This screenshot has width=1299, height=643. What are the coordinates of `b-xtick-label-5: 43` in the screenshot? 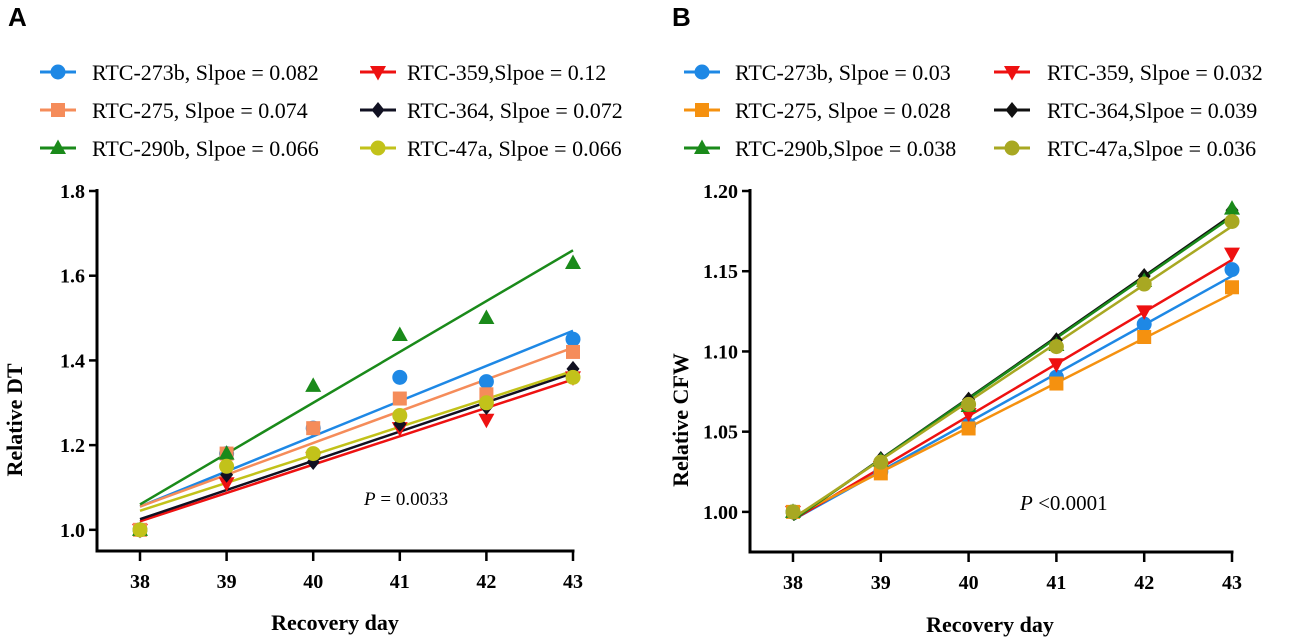 It's located at (1232, 583).